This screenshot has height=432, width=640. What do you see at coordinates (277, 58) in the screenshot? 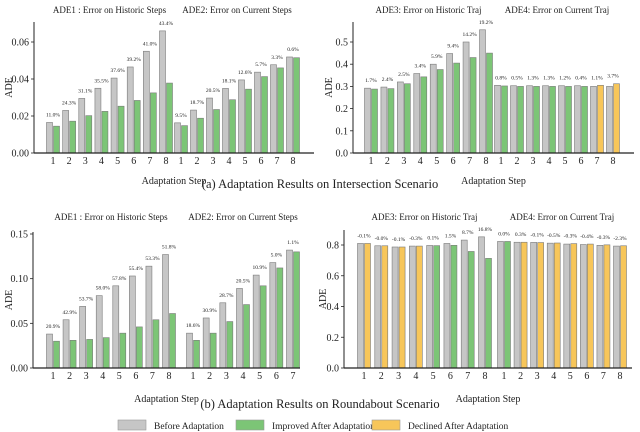
I see `data-label: 3.3%` at bounding box center [277, 58].